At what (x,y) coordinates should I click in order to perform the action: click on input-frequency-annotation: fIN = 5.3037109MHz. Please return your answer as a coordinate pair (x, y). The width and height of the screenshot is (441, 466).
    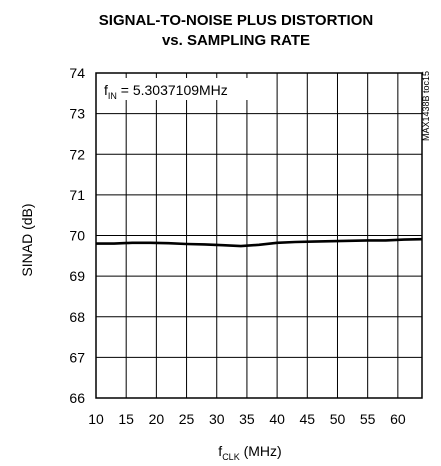
    Looking at the image, I should click on (166, 91).